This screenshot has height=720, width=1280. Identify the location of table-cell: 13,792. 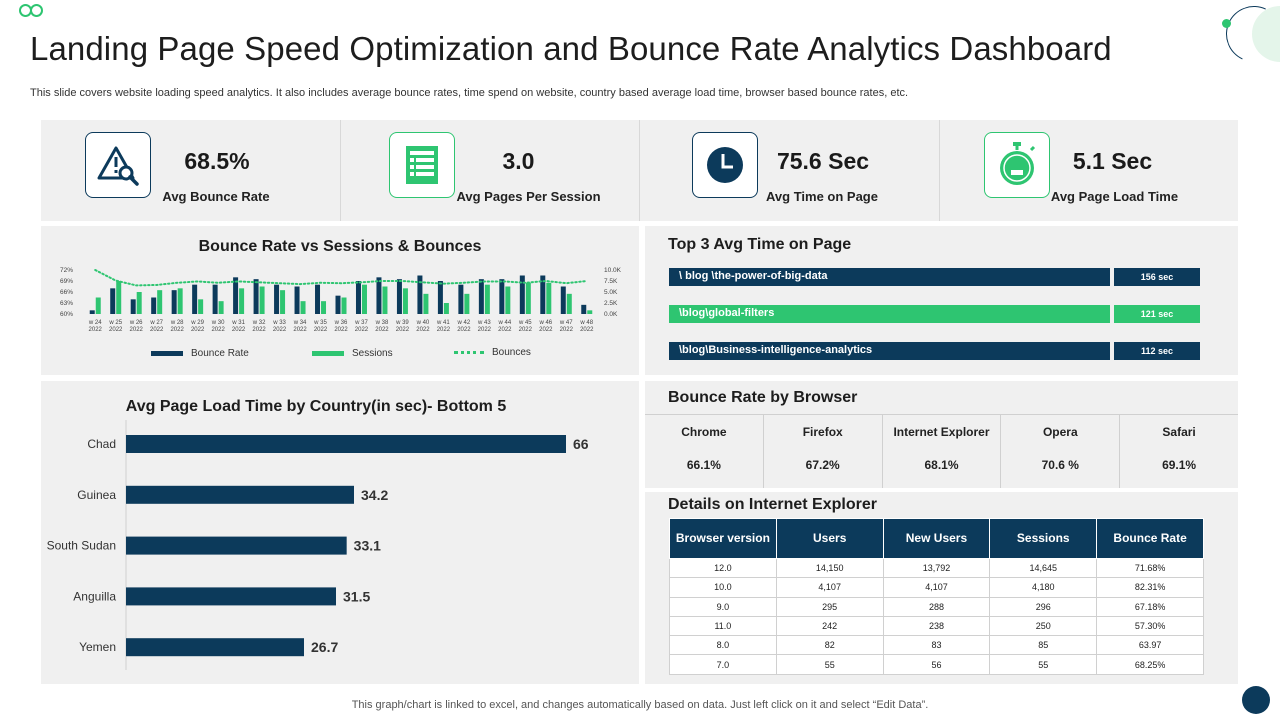
(936, 568).